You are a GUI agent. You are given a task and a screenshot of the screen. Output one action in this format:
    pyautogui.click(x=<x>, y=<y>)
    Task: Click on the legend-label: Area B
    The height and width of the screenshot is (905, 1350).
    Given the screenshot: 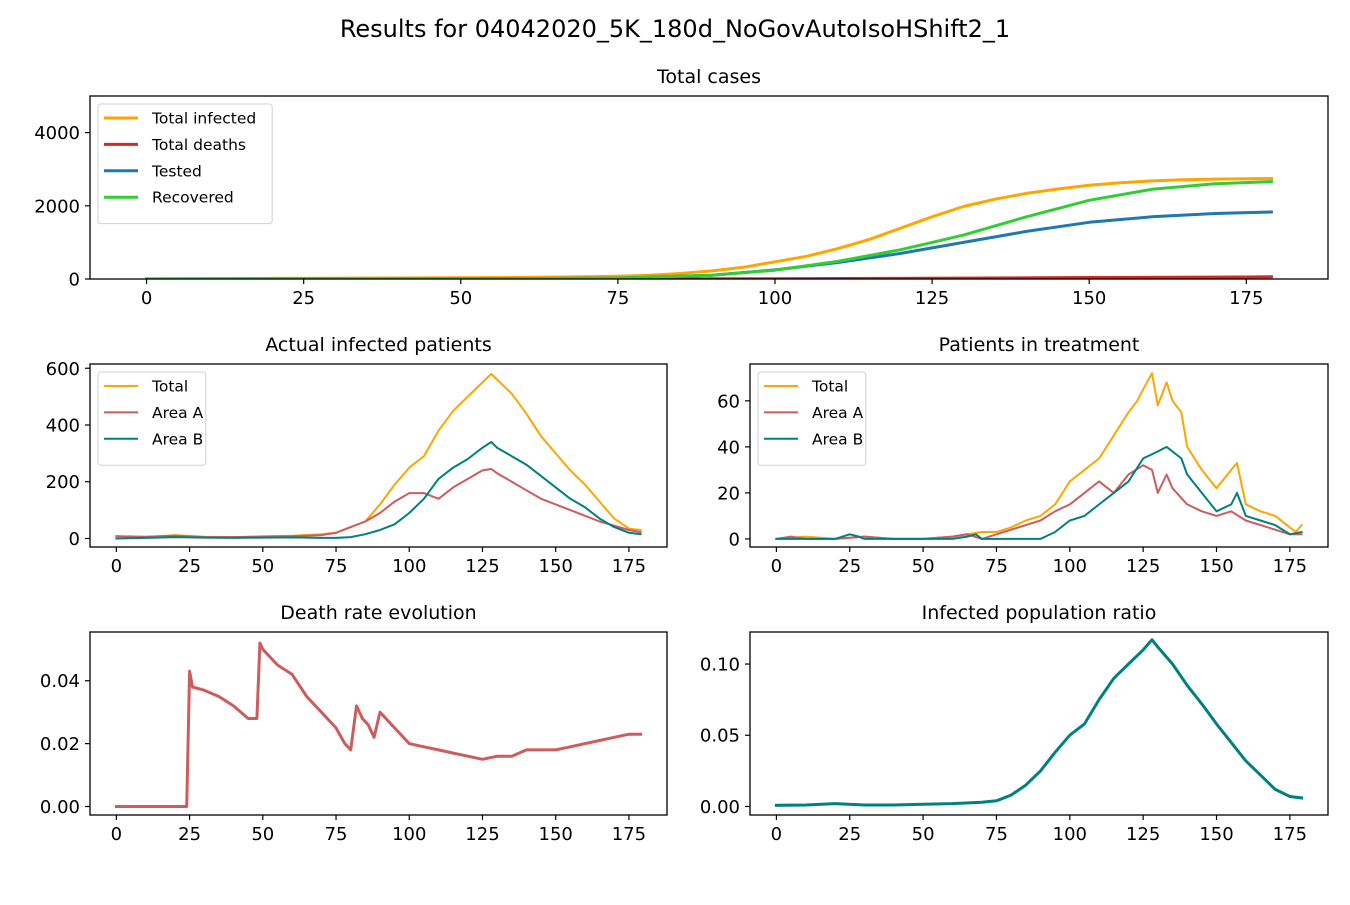 What is the action you would take?
    pyautogui.click(x=837, y=439)
    